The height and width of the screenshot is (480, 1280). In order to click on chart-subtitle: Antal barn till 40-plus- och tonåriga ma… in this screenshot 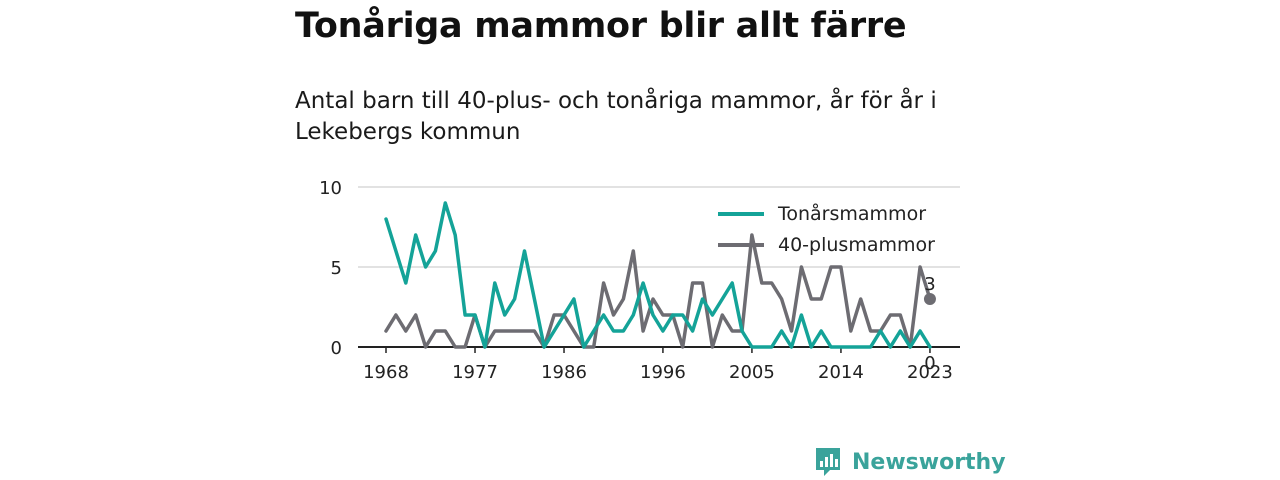, I will do `click(616, 116)`.